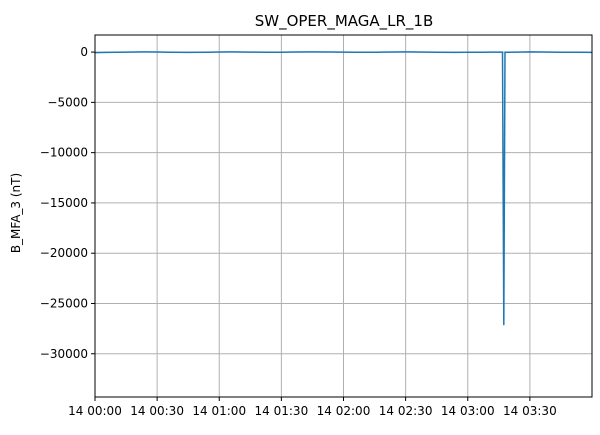  Describe the element at coordinates (344, 411) in the screenshot. I see `x-tick-label: 14 02:00` at that location.